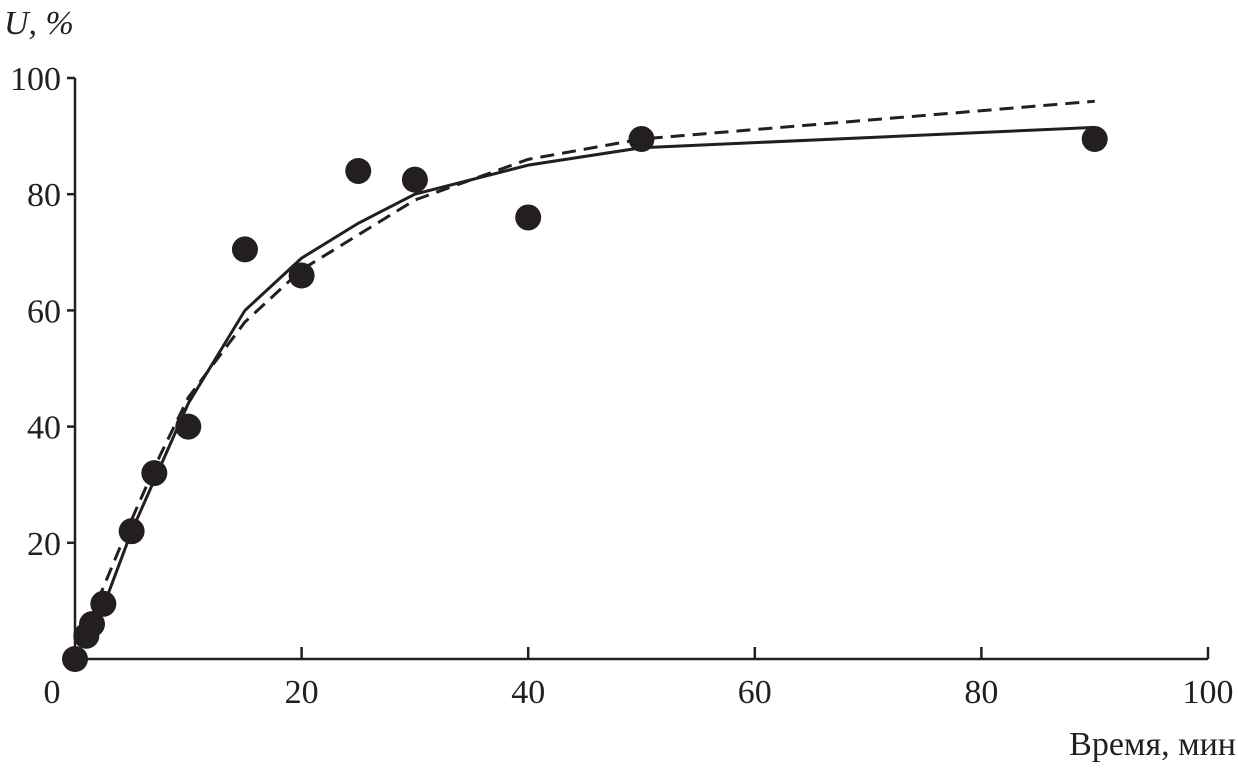  What do you see at coordinates (44, 311) in the screenshot?
I see `y-tick-label: 60` at bounding box center [44, 311].